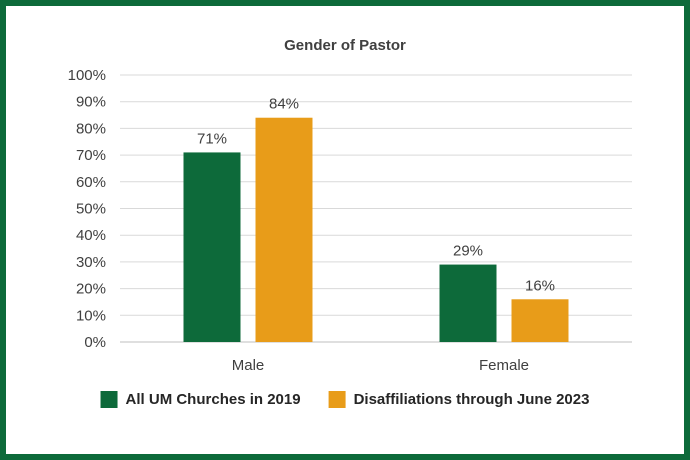  I want to click on y-tick-label: 30%, so click(91, 262).